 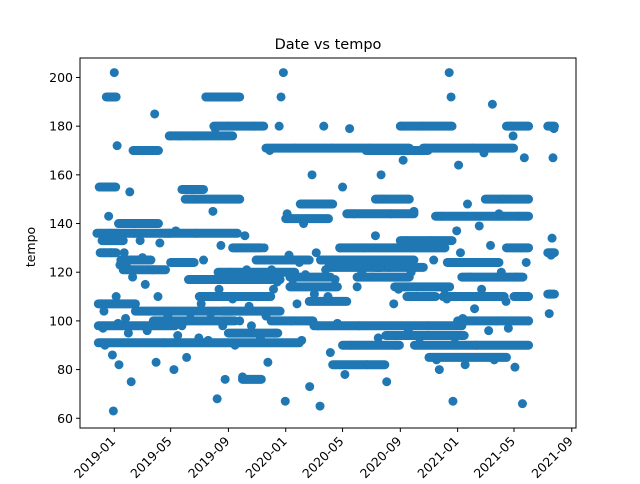 What do you see at coordinates (61, 174) in the screenshot?
I see `y-tick-label: 160` at bounding box center [61, 174].